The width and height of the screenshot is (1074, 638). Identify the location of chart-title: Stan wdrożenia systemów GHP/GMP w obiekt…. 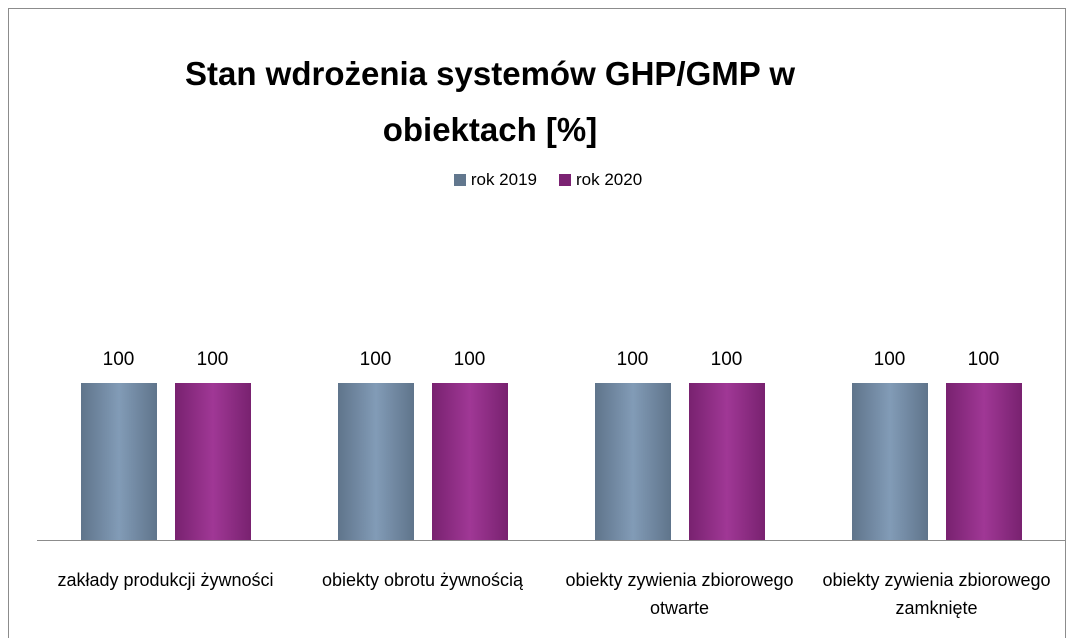
(490, 101).